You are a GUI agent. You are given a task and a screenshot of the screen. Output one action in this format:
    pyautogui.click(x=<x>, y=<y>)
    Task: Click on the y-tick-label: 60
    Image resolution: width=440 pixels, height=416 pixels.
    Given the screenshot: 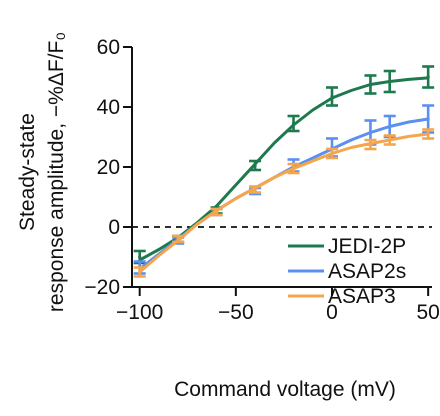 What is the action you would take?
    pyautogui.click(x=108, y=47)
    